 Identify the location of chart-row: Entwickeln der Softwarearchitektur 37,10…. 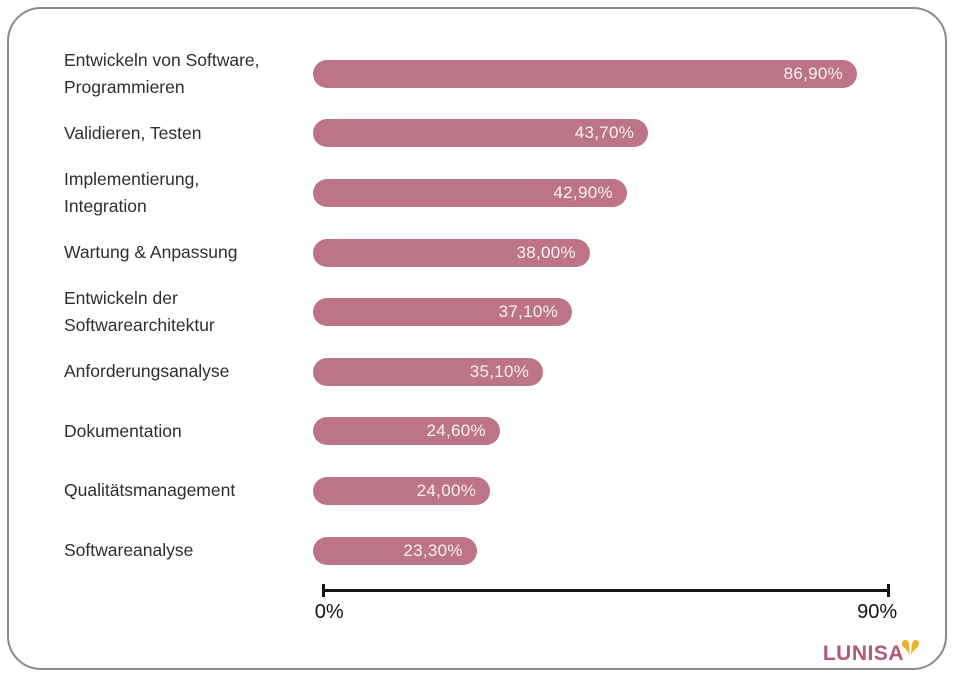
(477, 312).